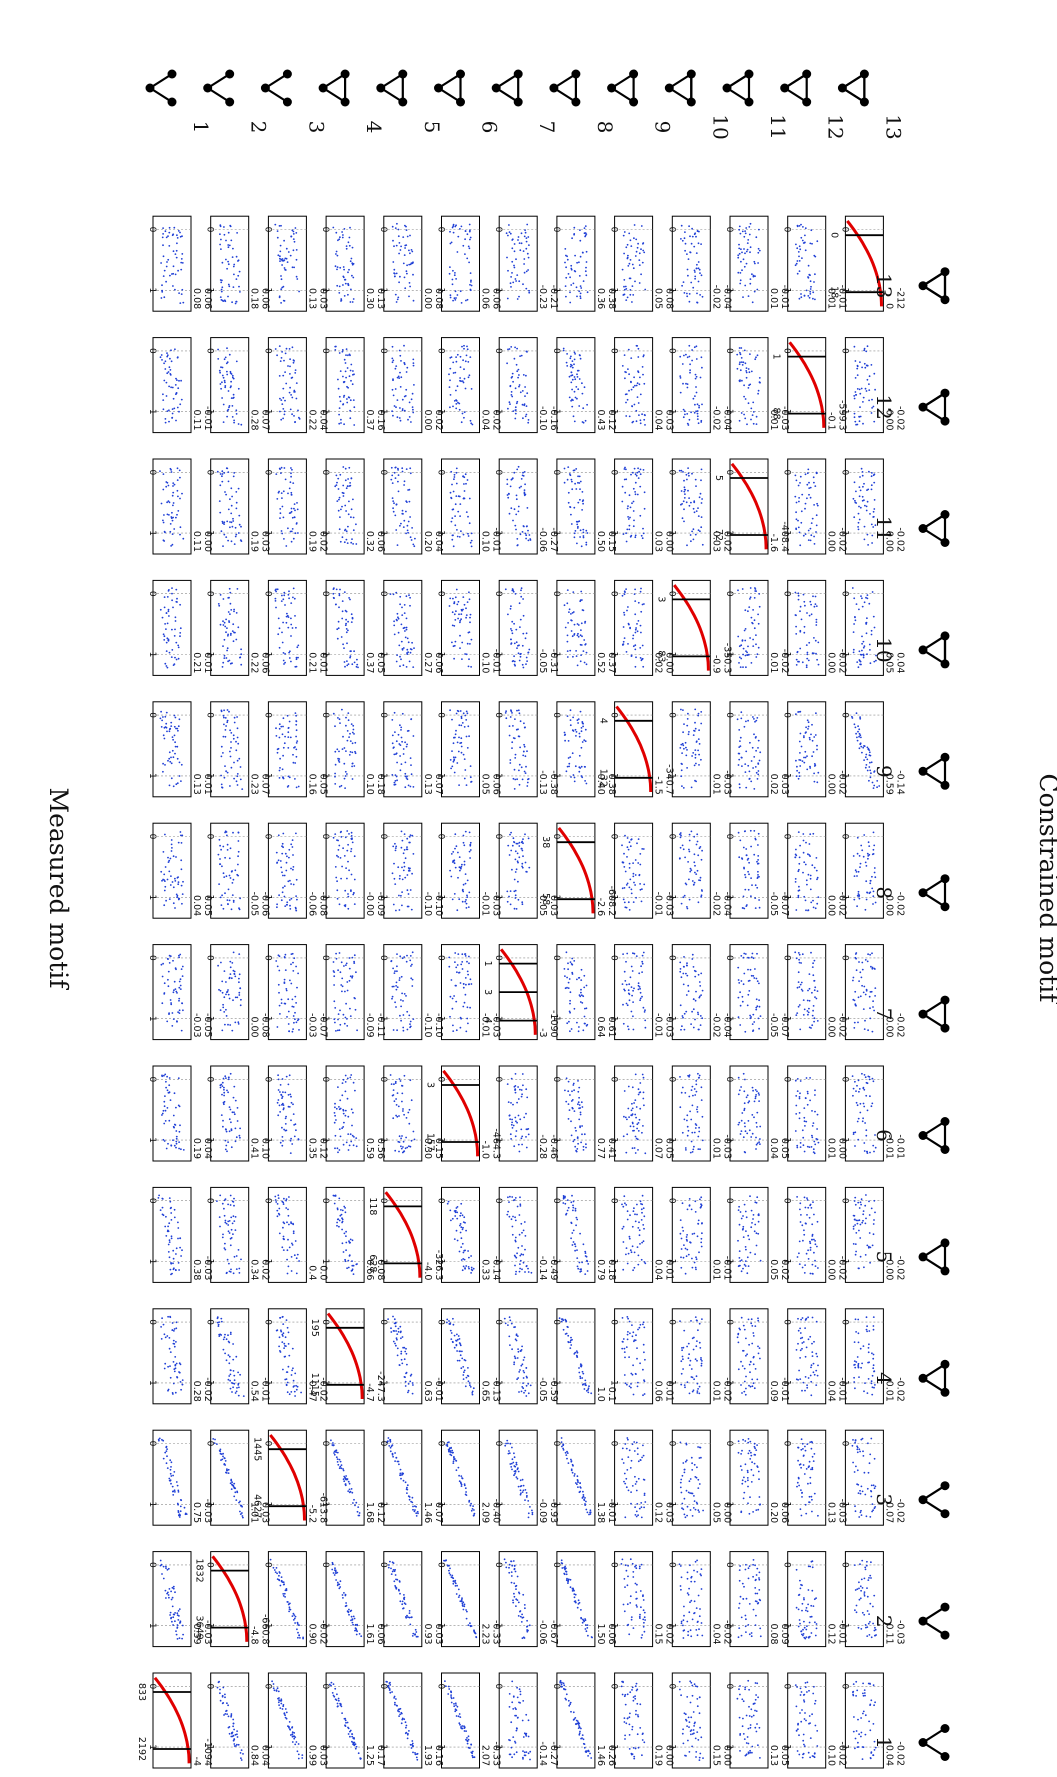 This screenshot has width=1057, height=1777. What do you see at coordinates (807, 1720) in the screenshot?
I see `panel-r1-c12` at bounding box center [807, 1720].